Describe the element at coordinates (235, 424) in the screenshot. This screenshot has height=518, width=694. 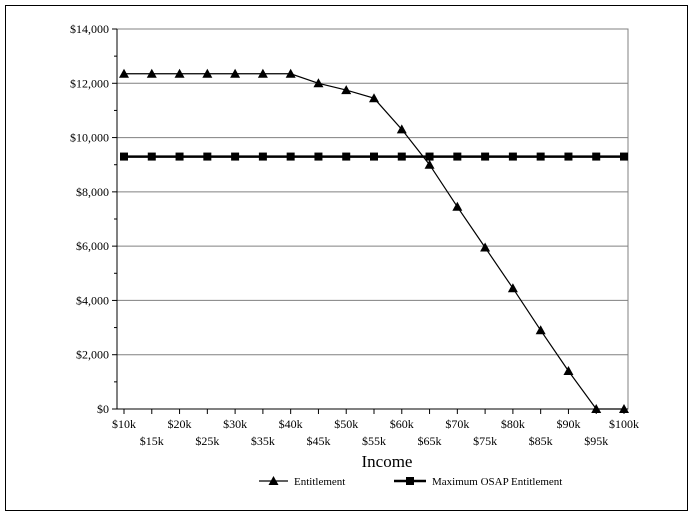
I see `x-tick-label: $30k` at that location.